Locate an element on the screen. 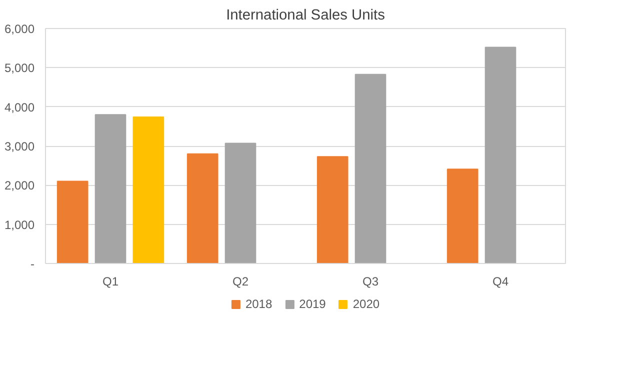  x-tick-label: Q2 is located at coordinates (240, 281).